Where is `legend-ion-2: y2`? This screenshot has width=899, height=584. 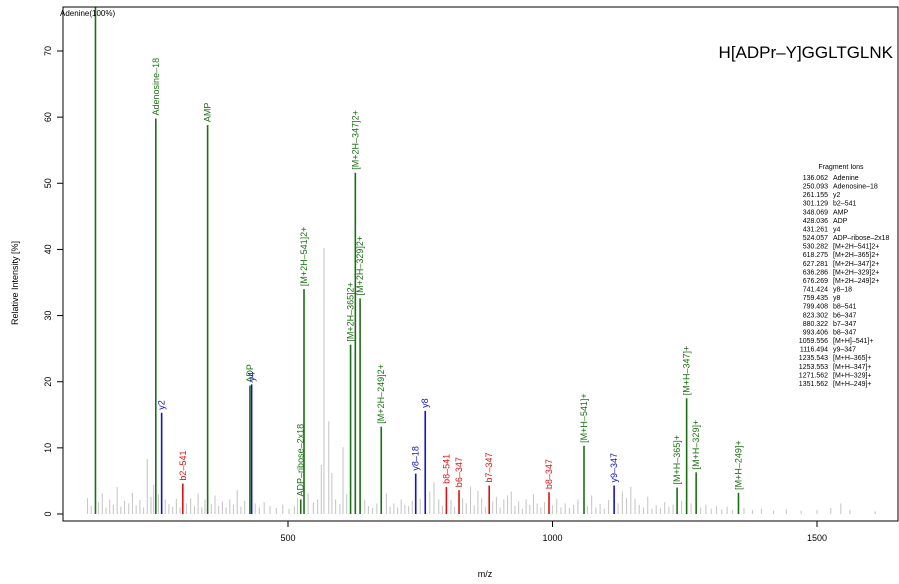 legend-ion-2: y2 is located at coordinates (837, 195).